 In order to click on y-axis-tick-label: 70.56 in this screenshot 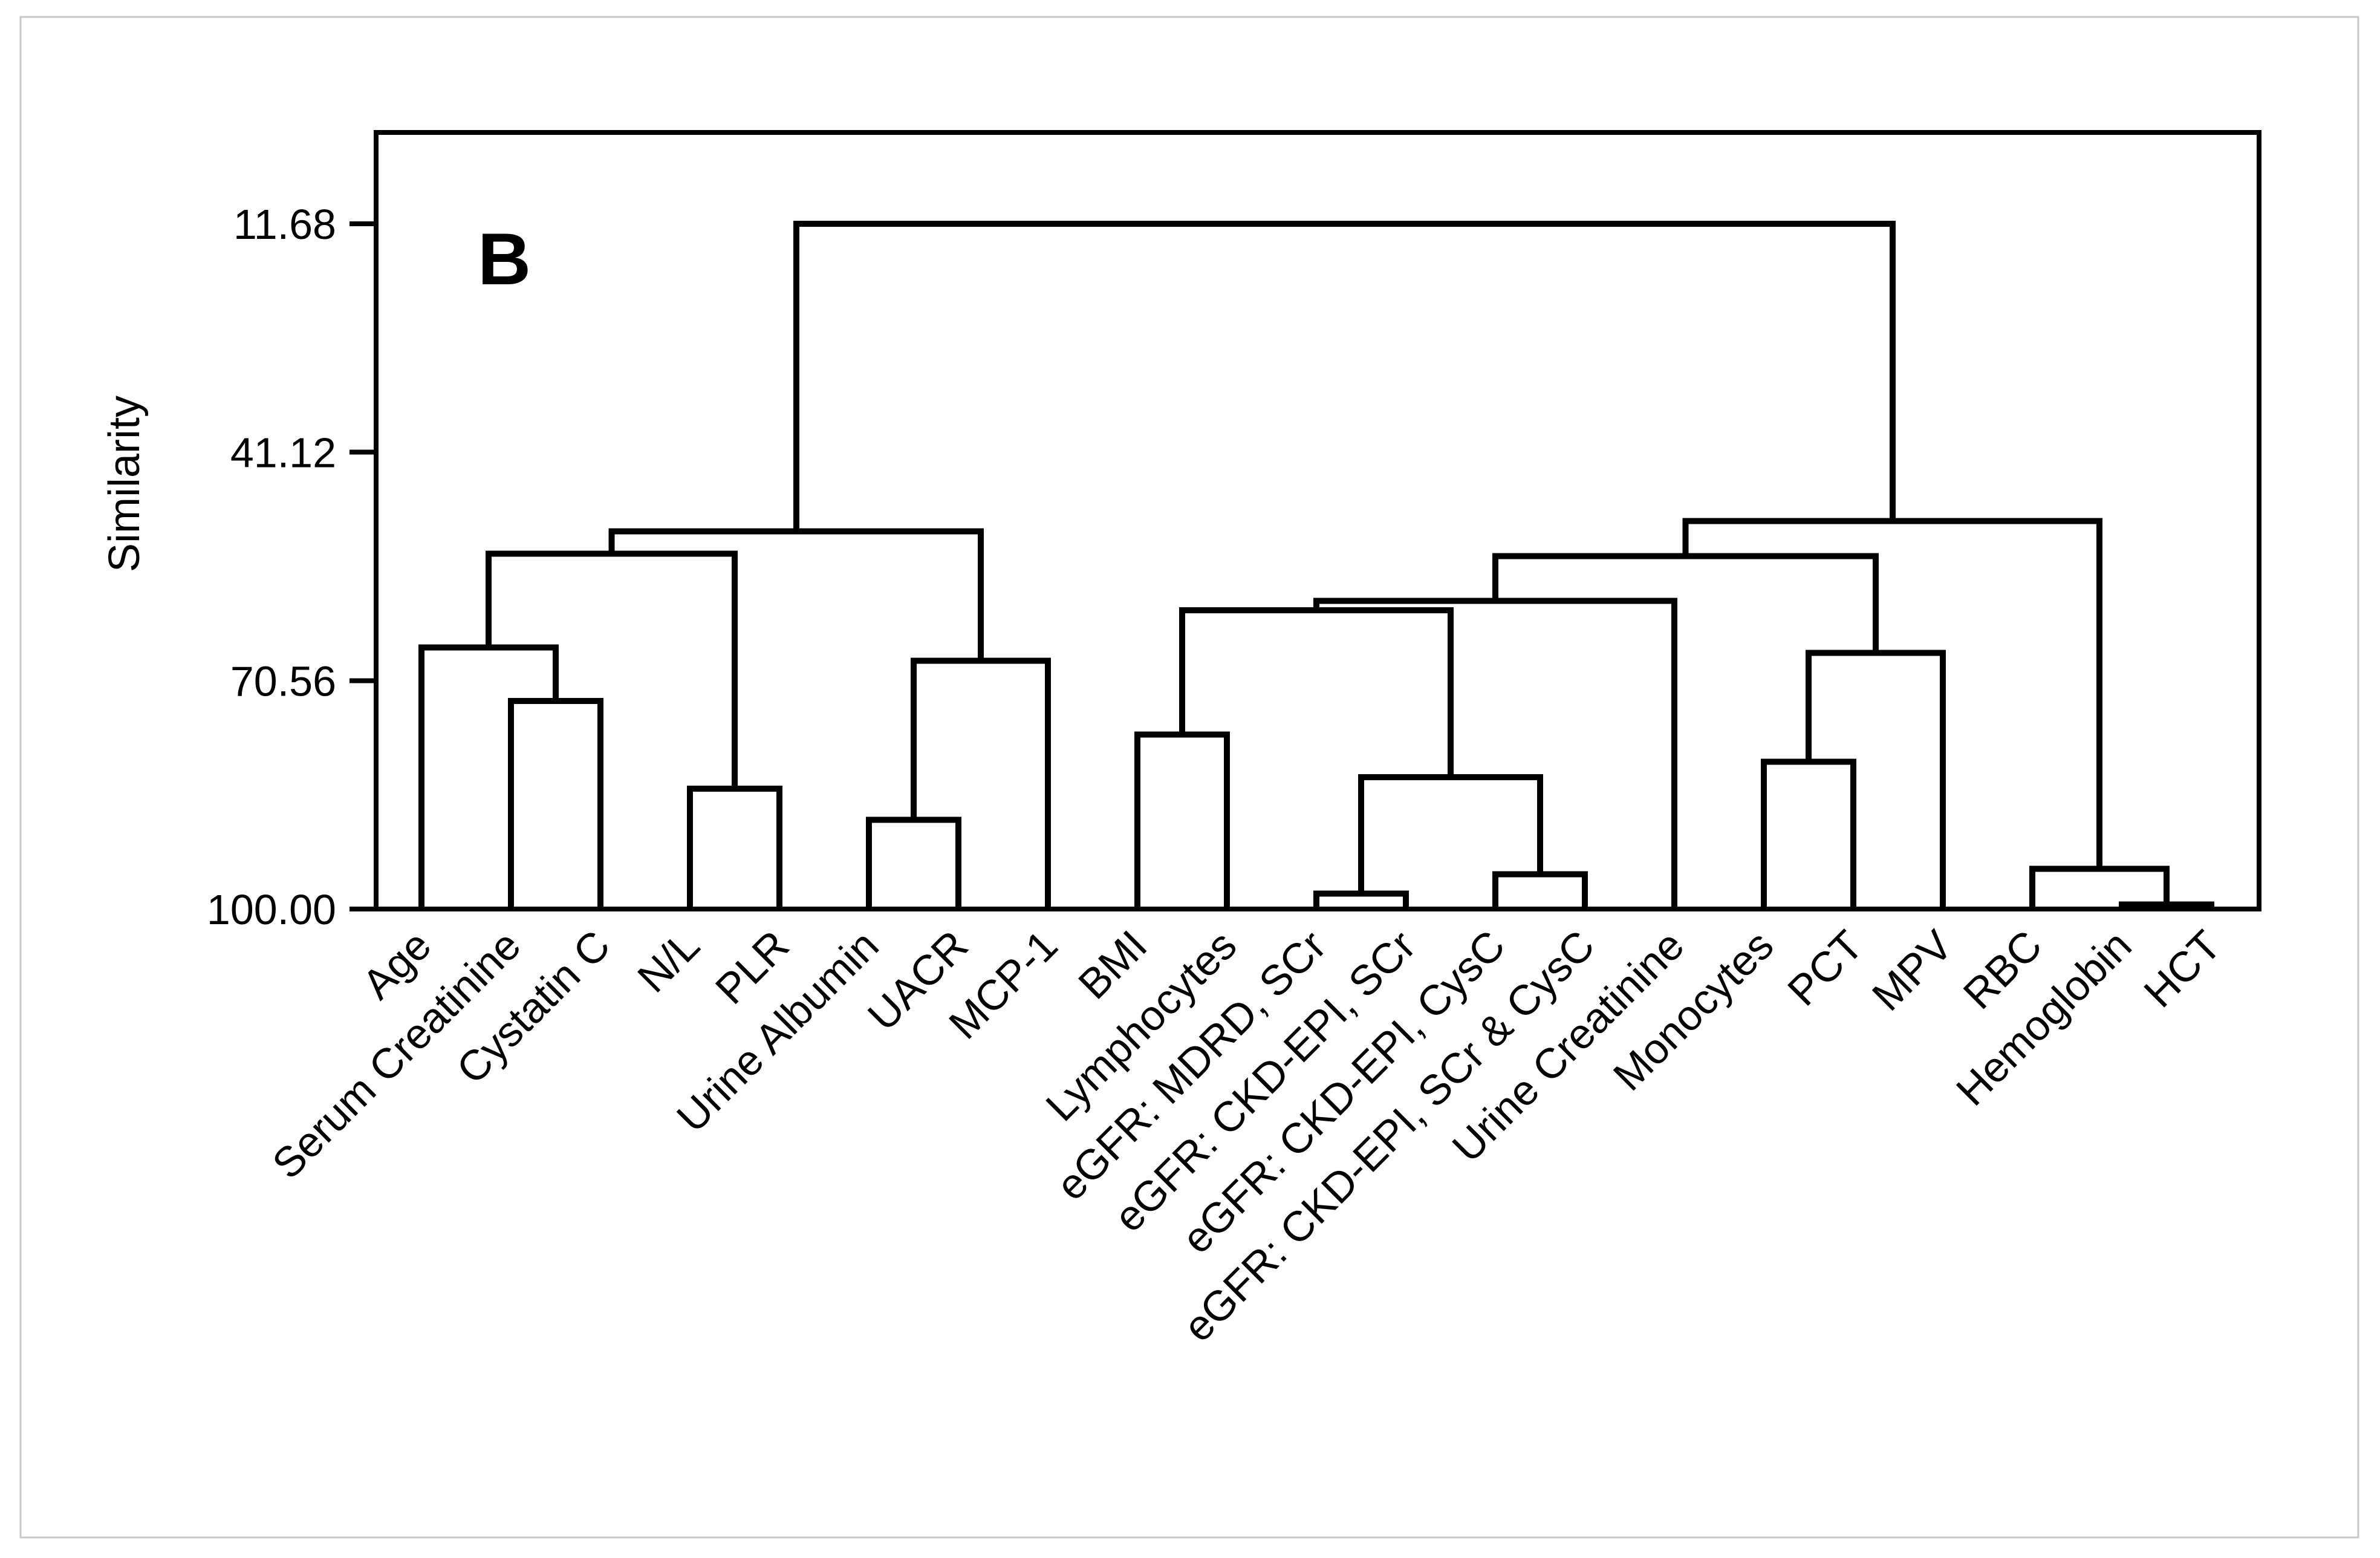, I will do `click(283, 681)`.